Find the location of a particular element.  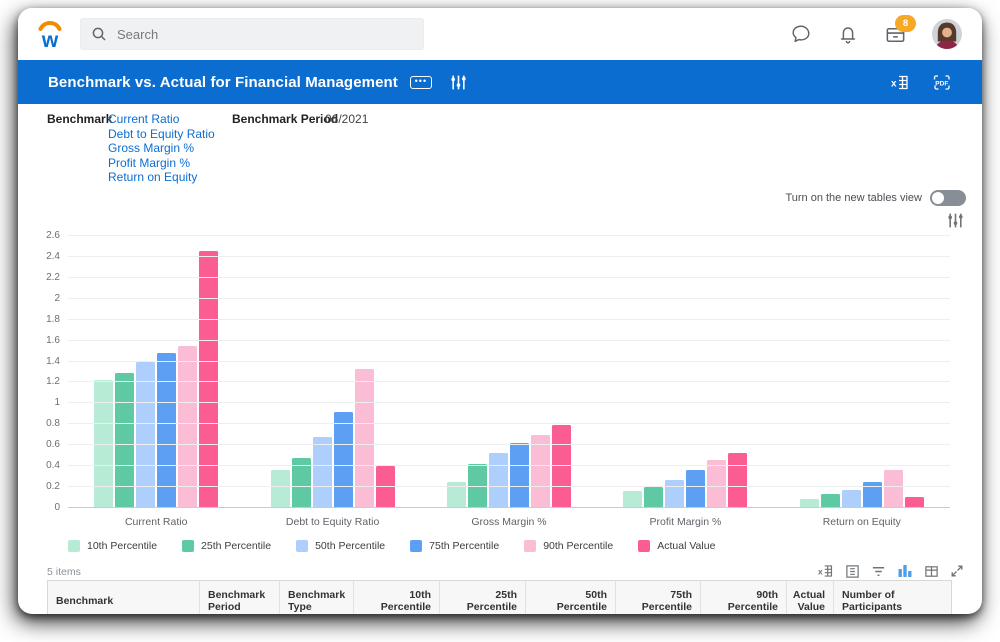

export-pdf-icon: PDF is located at coordinates (942, 82).